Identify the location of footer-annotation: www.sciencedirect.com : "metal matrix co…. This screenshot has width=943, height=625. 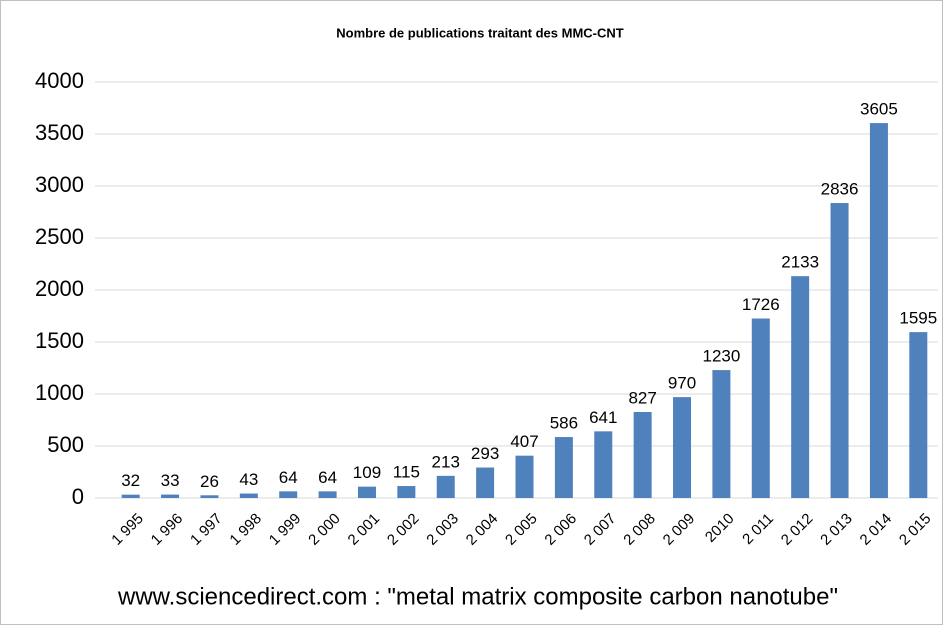
(477, 596).